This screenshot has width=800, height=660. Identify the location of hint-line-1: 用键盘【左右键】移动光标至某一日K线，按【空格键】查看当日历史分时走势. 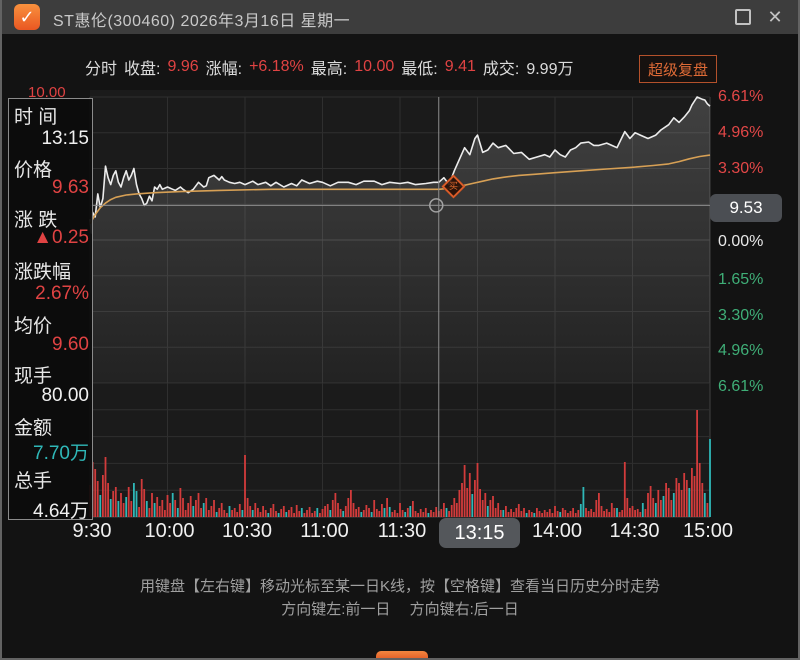
(399, 586).